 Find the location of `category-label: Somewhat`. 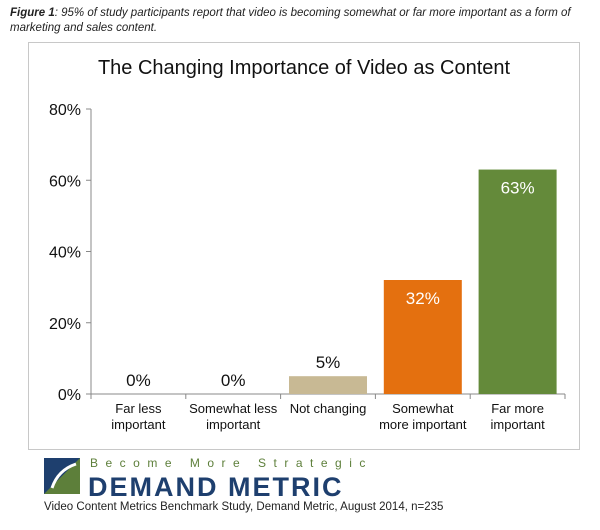

category-label: Somewhat is located at coordinates (423, 408).